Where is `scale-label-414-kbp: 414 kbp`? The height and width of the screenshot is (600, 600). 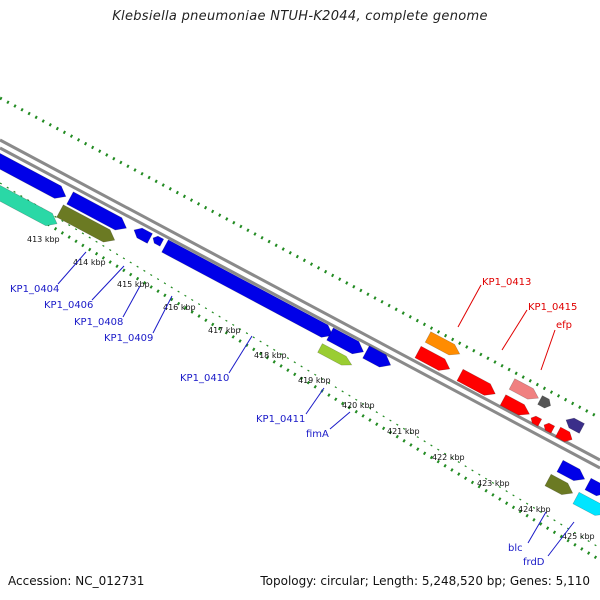
scale-label-414-kbp: 414 kbp is located at coordinates (89, 262).